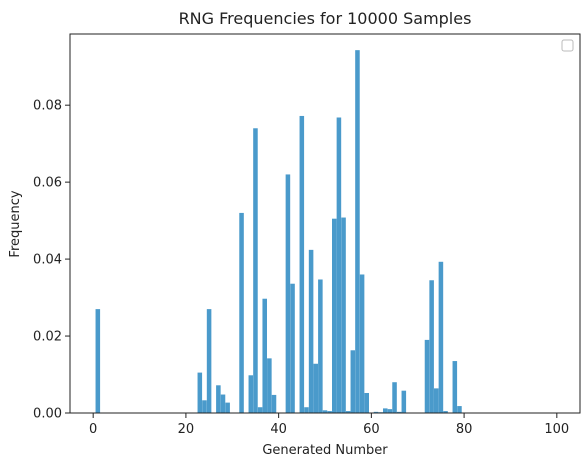  What do you see at coordinates (47, 414) in the screenshot?
I see `y-tick-label: 0.00` at bounding box center [47, 414].